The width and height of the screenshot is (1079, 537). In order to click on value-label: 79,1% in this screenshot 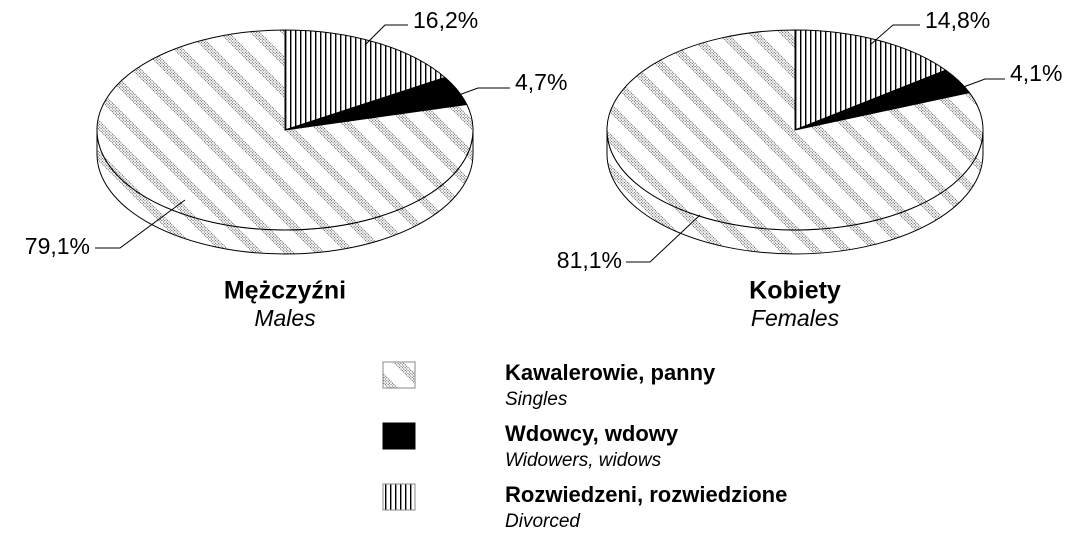, I will do `click(57, 246)`.